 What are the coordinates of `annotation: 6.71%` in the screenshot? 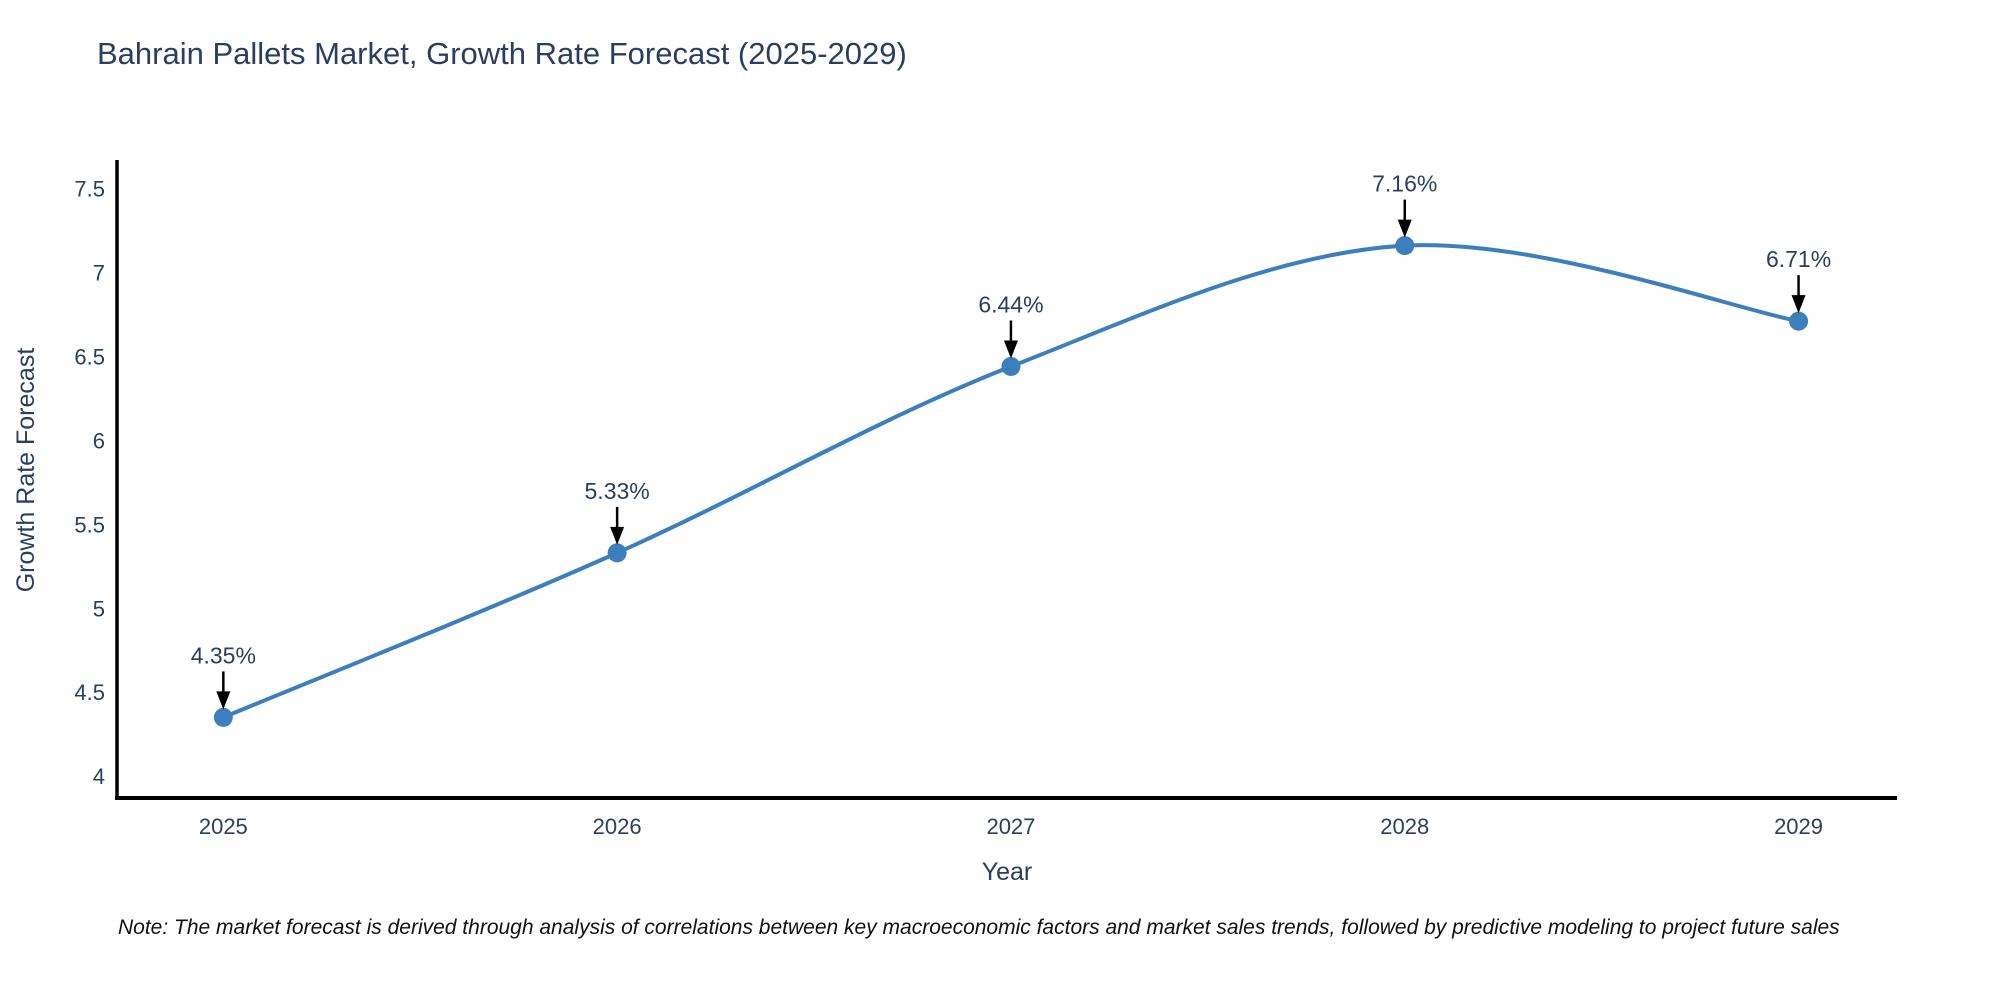 It's located at (1798, 280).